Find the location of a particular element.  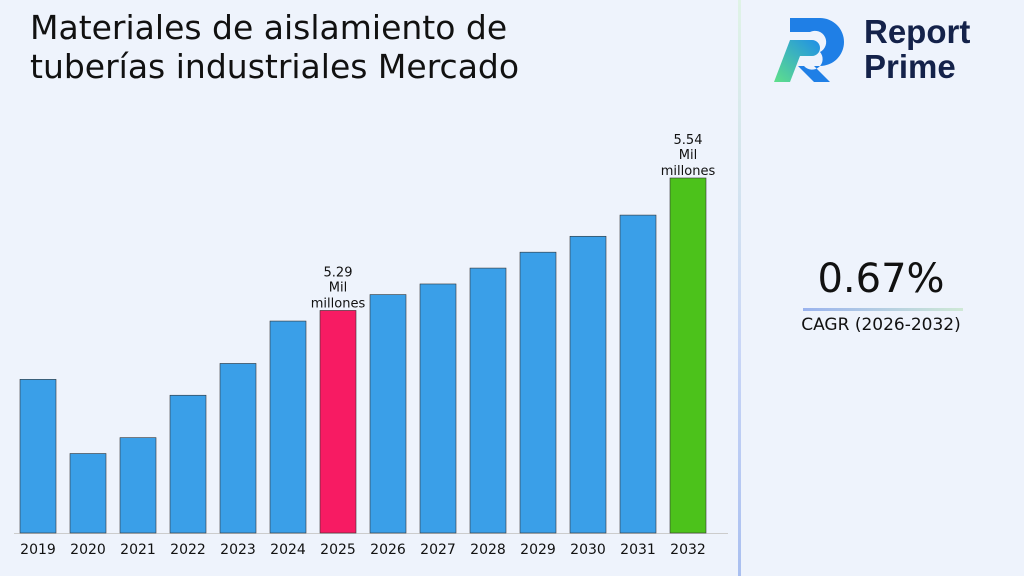

x-tick-label-2030: 2030 is located at coordinates (588, 550).